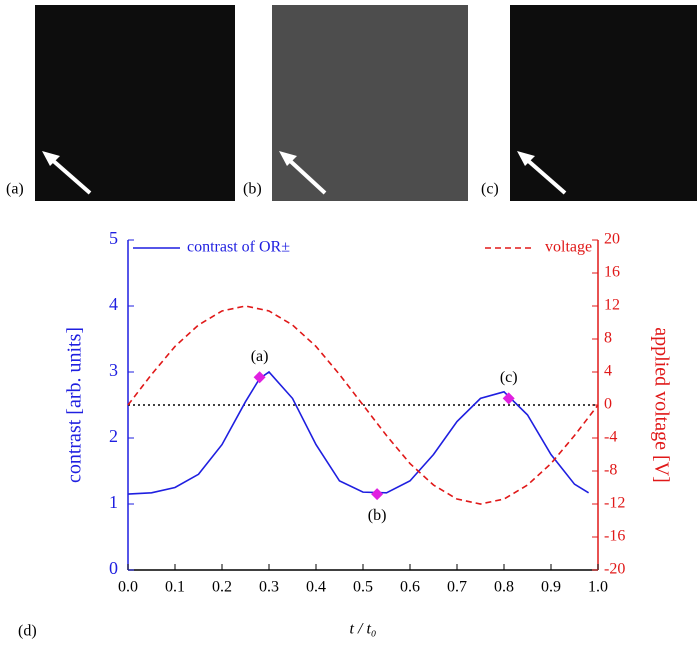  What do you see at coordinates (316, 587) in the screenshot?
I see `x-tick-label: 0.4` at bounding box center [316, 587].